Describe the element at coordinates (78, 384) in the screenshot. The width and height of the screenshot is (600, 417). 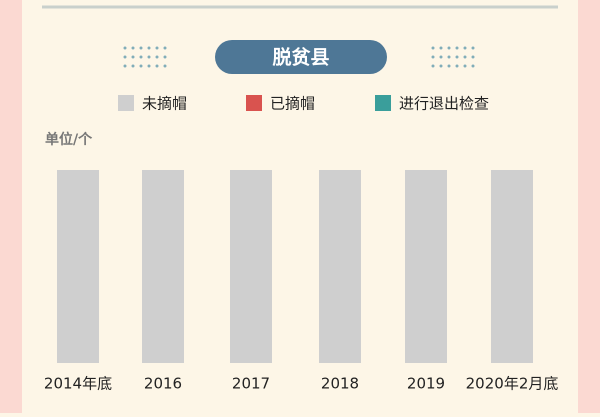
I see `x-tick-label: 2014年底` at that location.